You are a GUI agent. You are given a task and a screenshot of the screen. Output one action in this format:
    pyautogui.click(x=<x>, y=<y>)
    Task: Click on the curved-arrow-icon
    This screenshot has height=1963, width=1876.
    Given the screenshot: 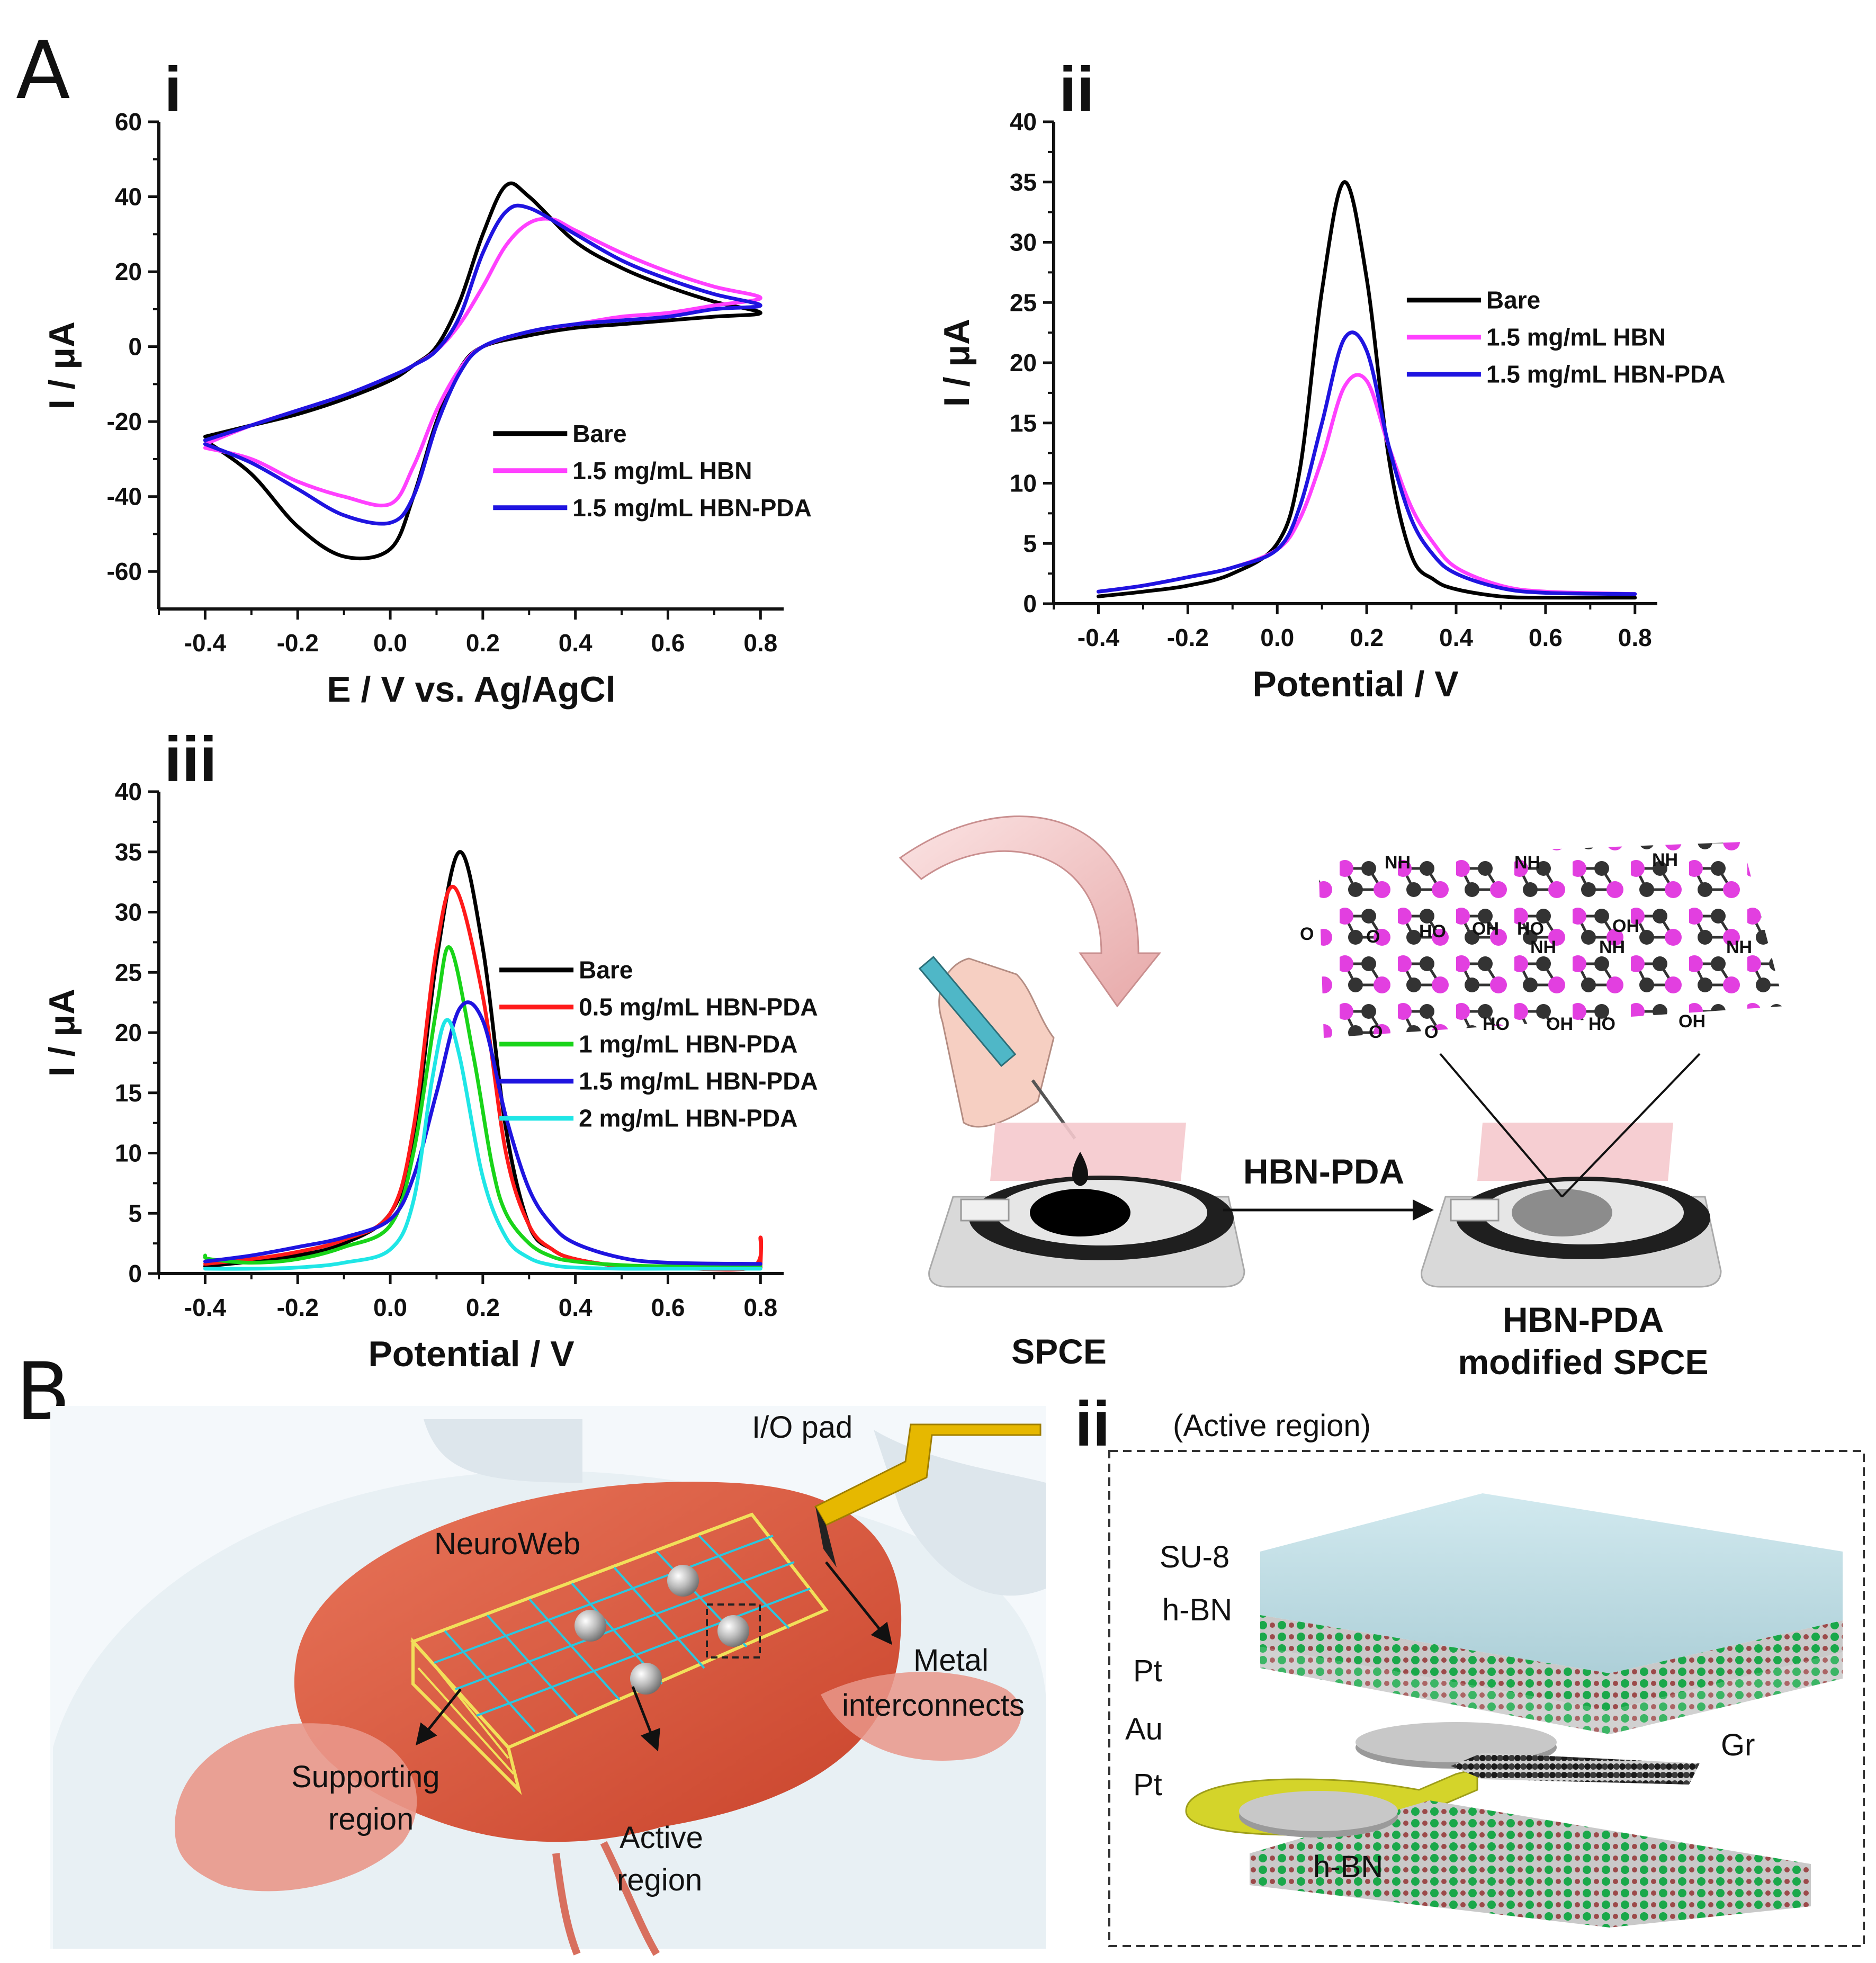 What is the action you would take?
    pyautogui.click(x=1030, y=911)
    